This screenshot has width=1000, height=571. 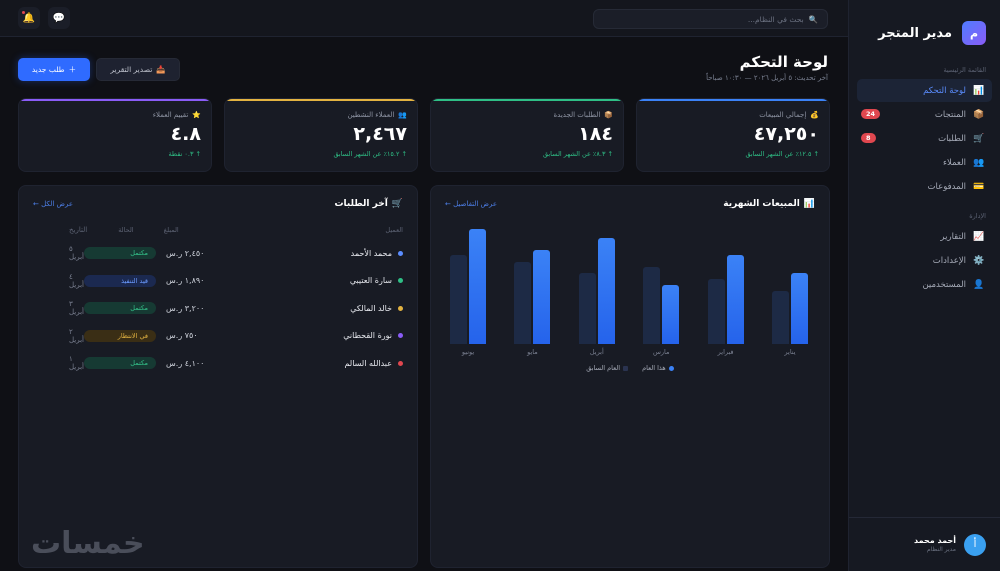 I want to click on customer-name: سارة العتيبي, so click(x=370, y=280).